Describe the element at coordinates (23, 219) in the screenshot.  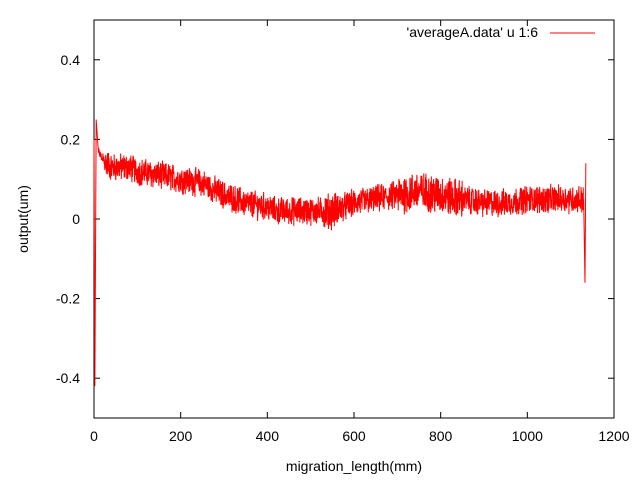
I see `y-axis-label: output(um)` at that location.